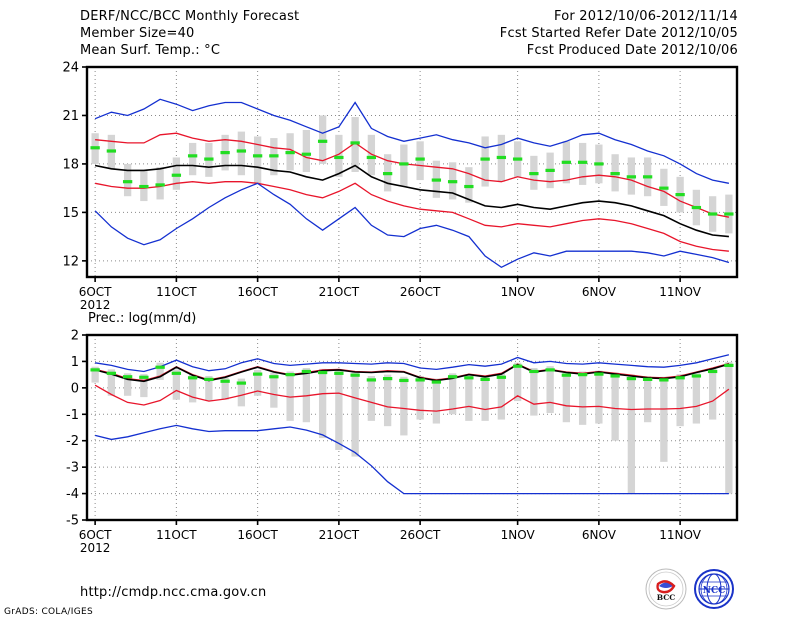 This screenshot has height=618, width=800. I want to click on variable-label: Mean Surf. Temp.: °C, so click(150, 50).